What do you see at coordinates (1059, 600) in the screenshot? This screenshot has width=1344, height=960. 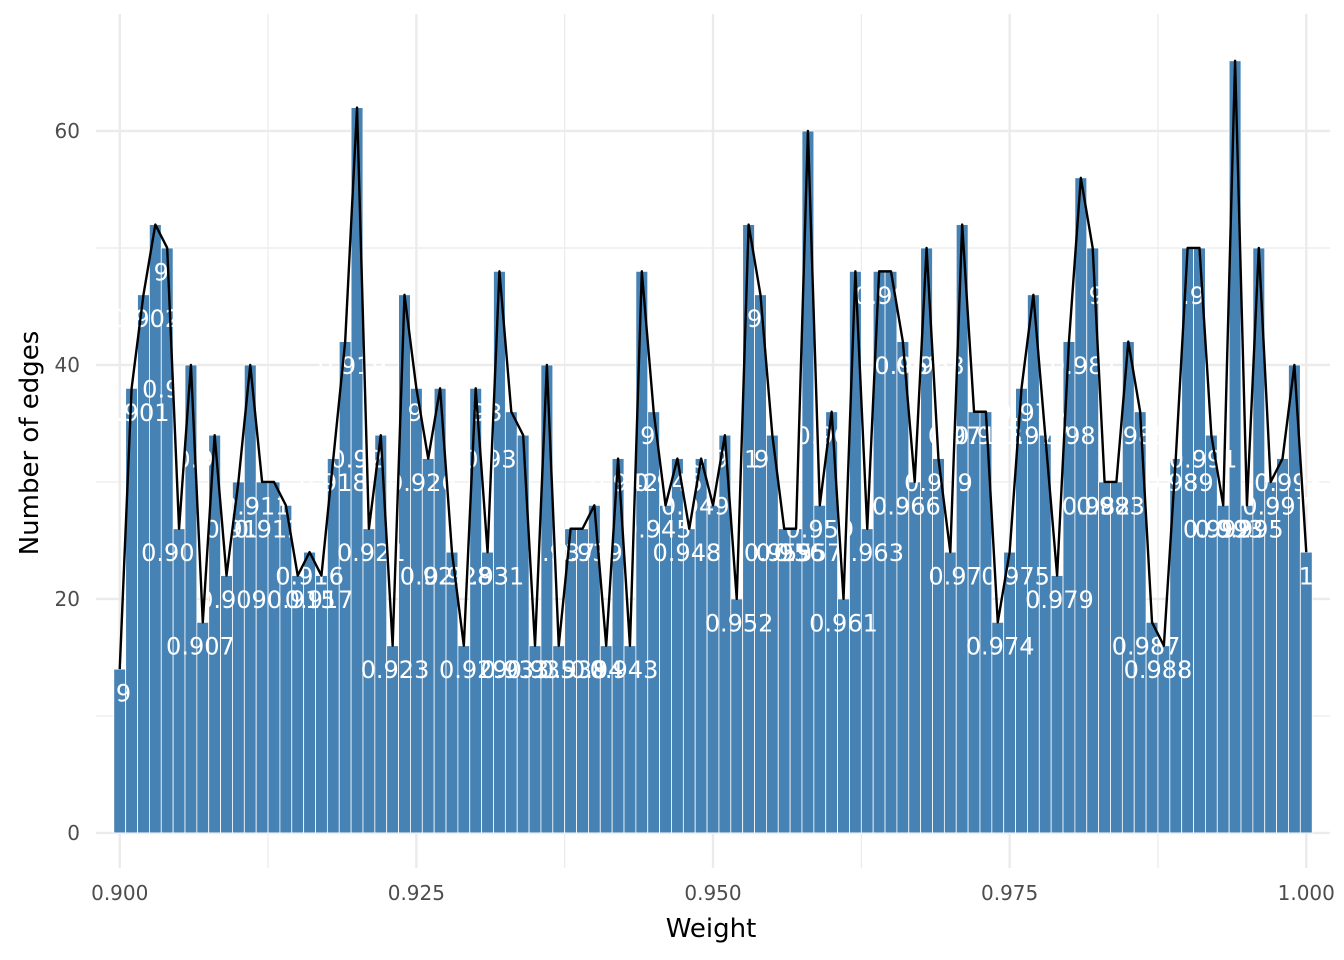 I see `bar-label: 0.979` at bounding box center [1059, 600].